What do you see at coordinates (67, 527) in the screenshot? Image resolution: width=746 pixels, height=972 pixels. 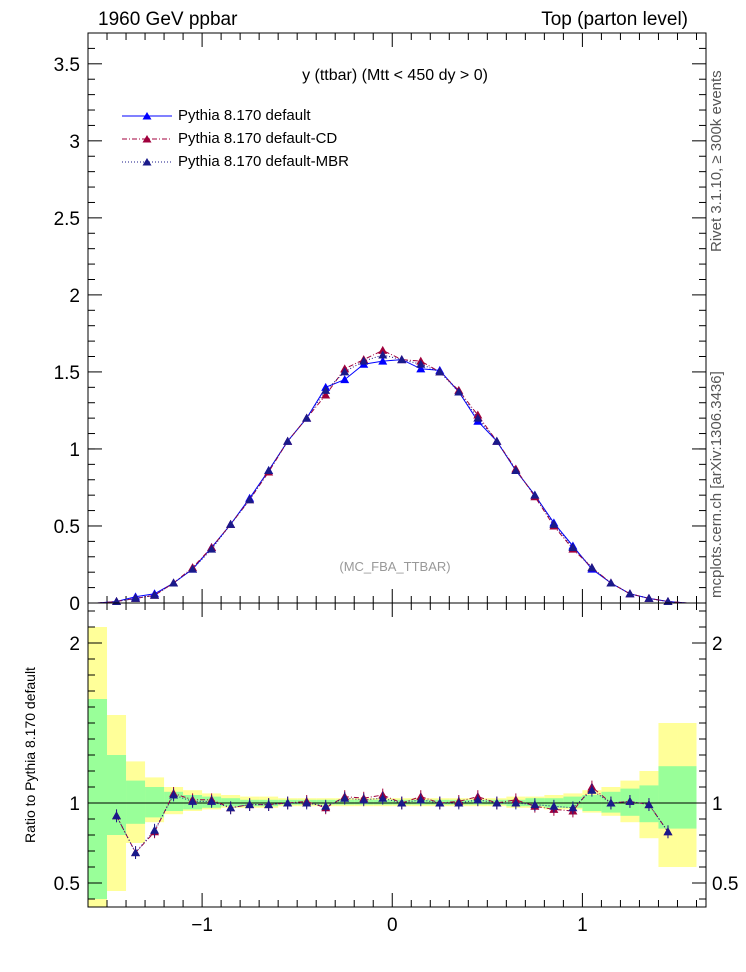 I see `y-tick-label: 0.5` at bounding box center [67, 527].